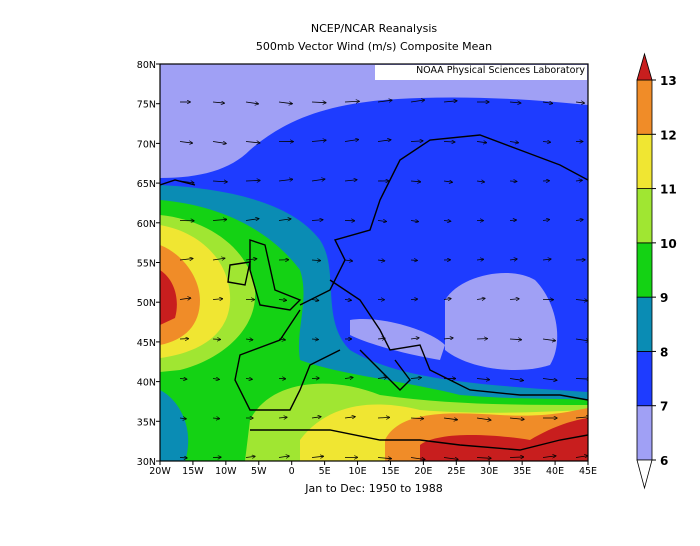 This screenshot has height=546, width=700. I want to click on lon-label: 0, so click(292, 471).